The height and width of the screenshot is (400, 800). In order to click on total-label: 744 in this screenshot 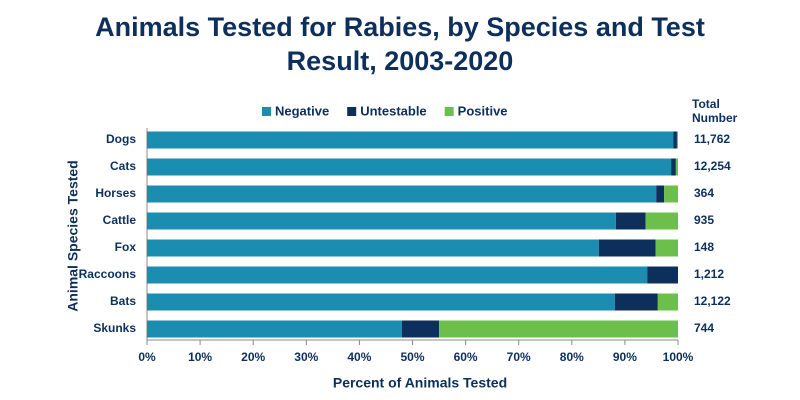, I will do `click(704, 328)`.